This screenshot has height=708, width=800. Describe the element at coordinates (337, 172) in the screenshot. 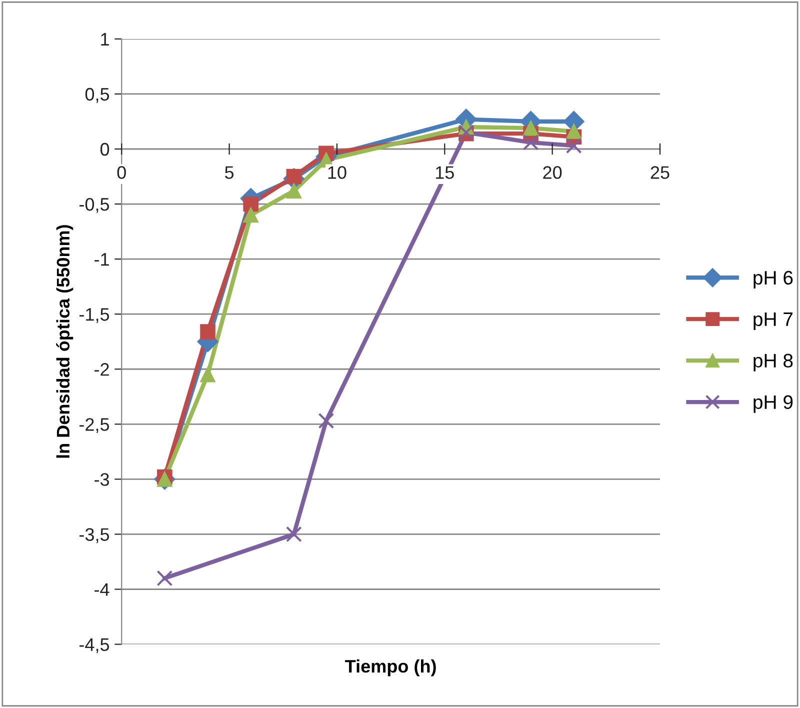

I see `x-tick-label: 10` at that location.